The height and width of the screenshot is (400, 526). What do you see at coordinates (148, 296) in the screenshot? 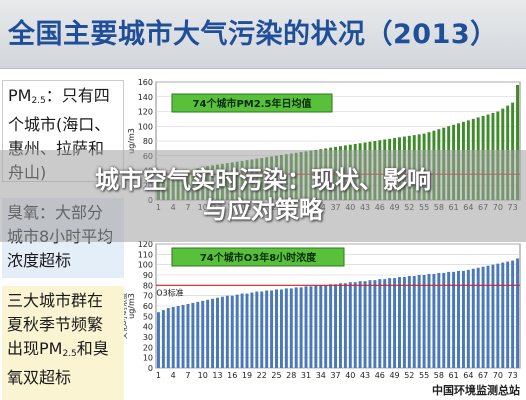
I see `y-tick-label: 70` at bounding box center [148, 296].